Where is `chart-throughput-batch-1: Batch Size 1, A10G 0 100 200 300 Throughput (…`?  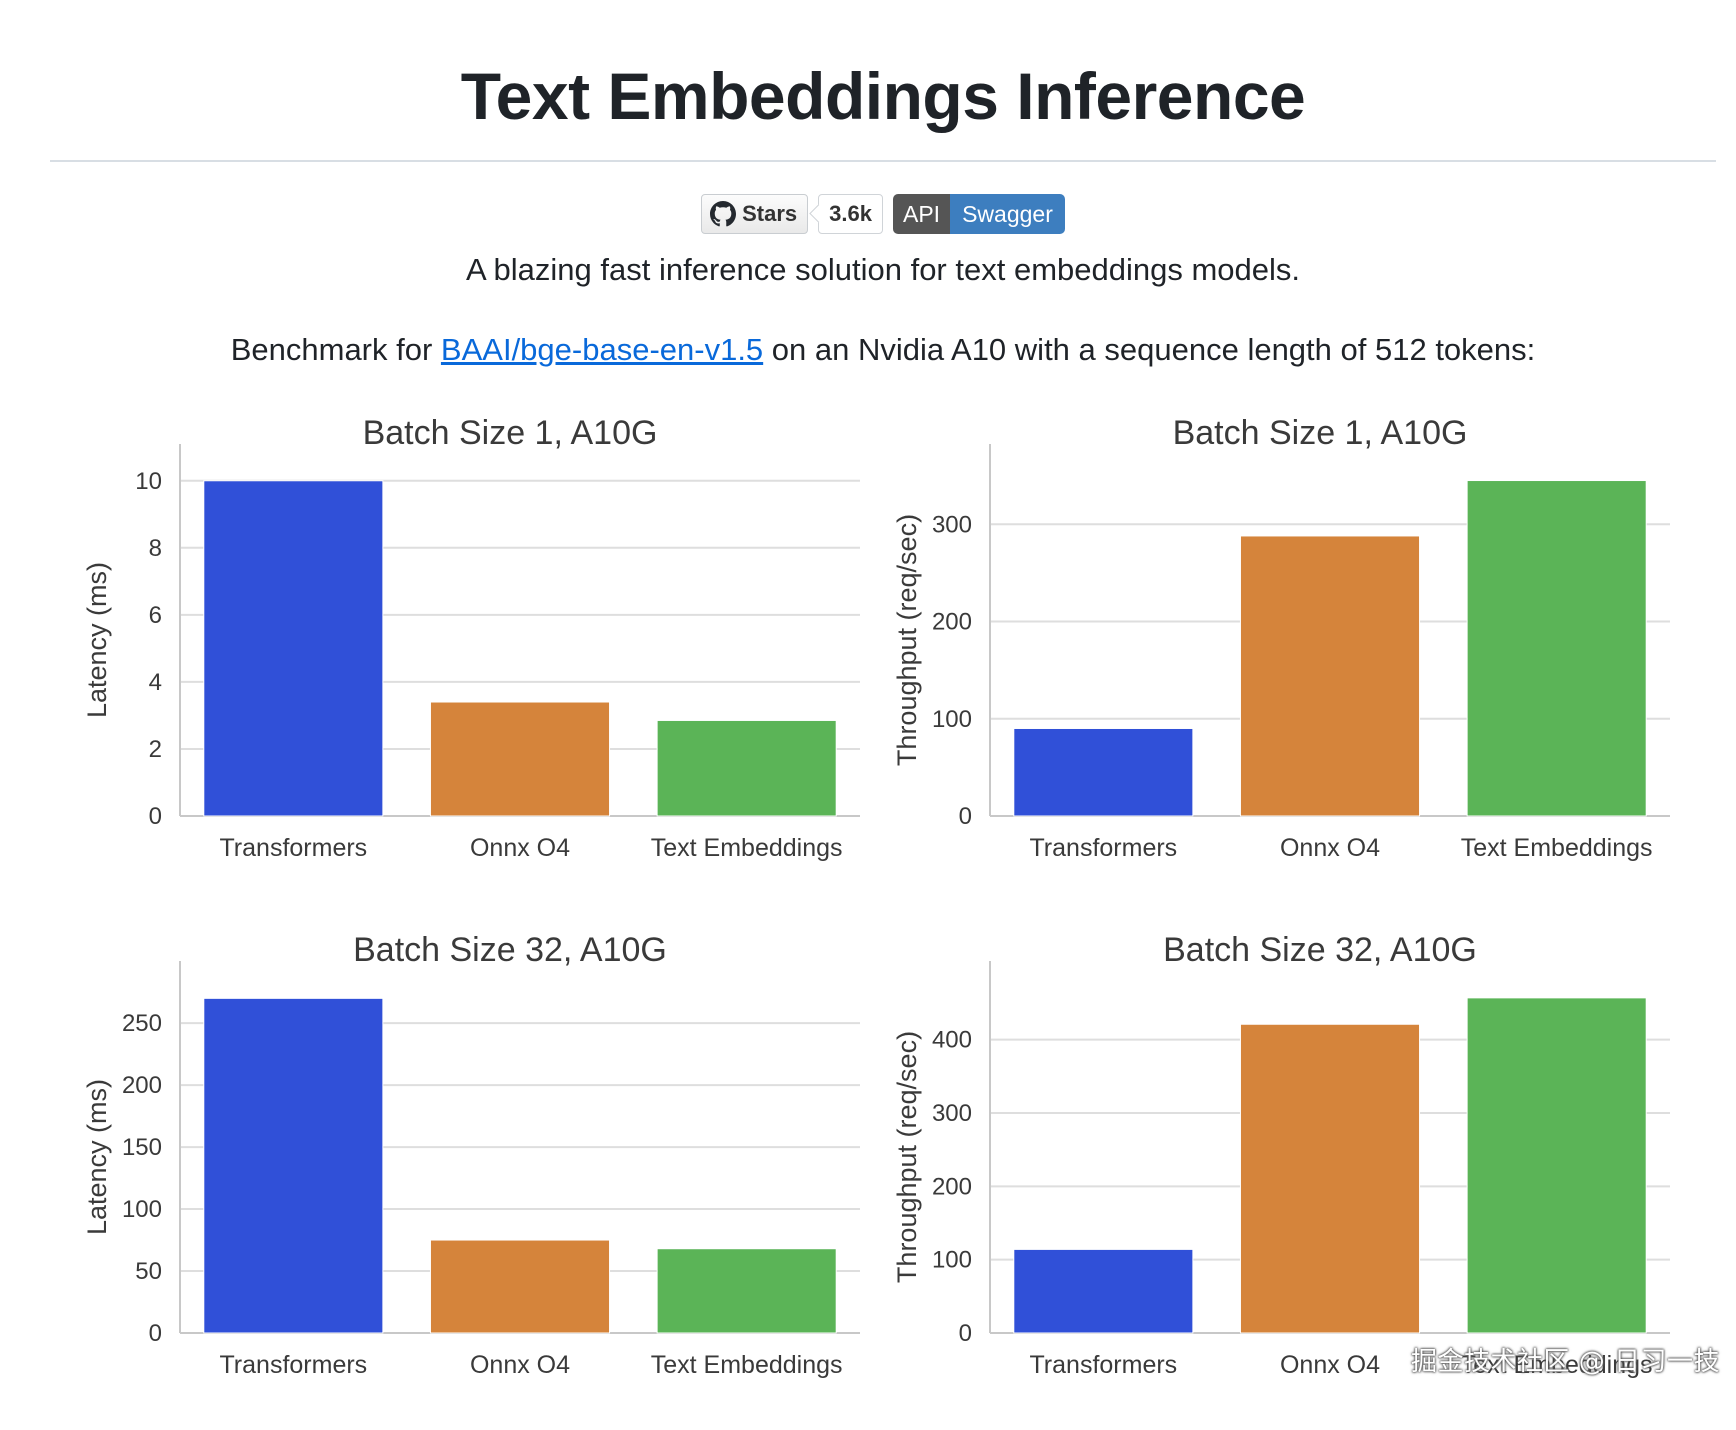 chart-throughput-batch-1: Batch Size 1, A10G 0 100 200 300 Throughput (… is located at coordinates (1280, 638).